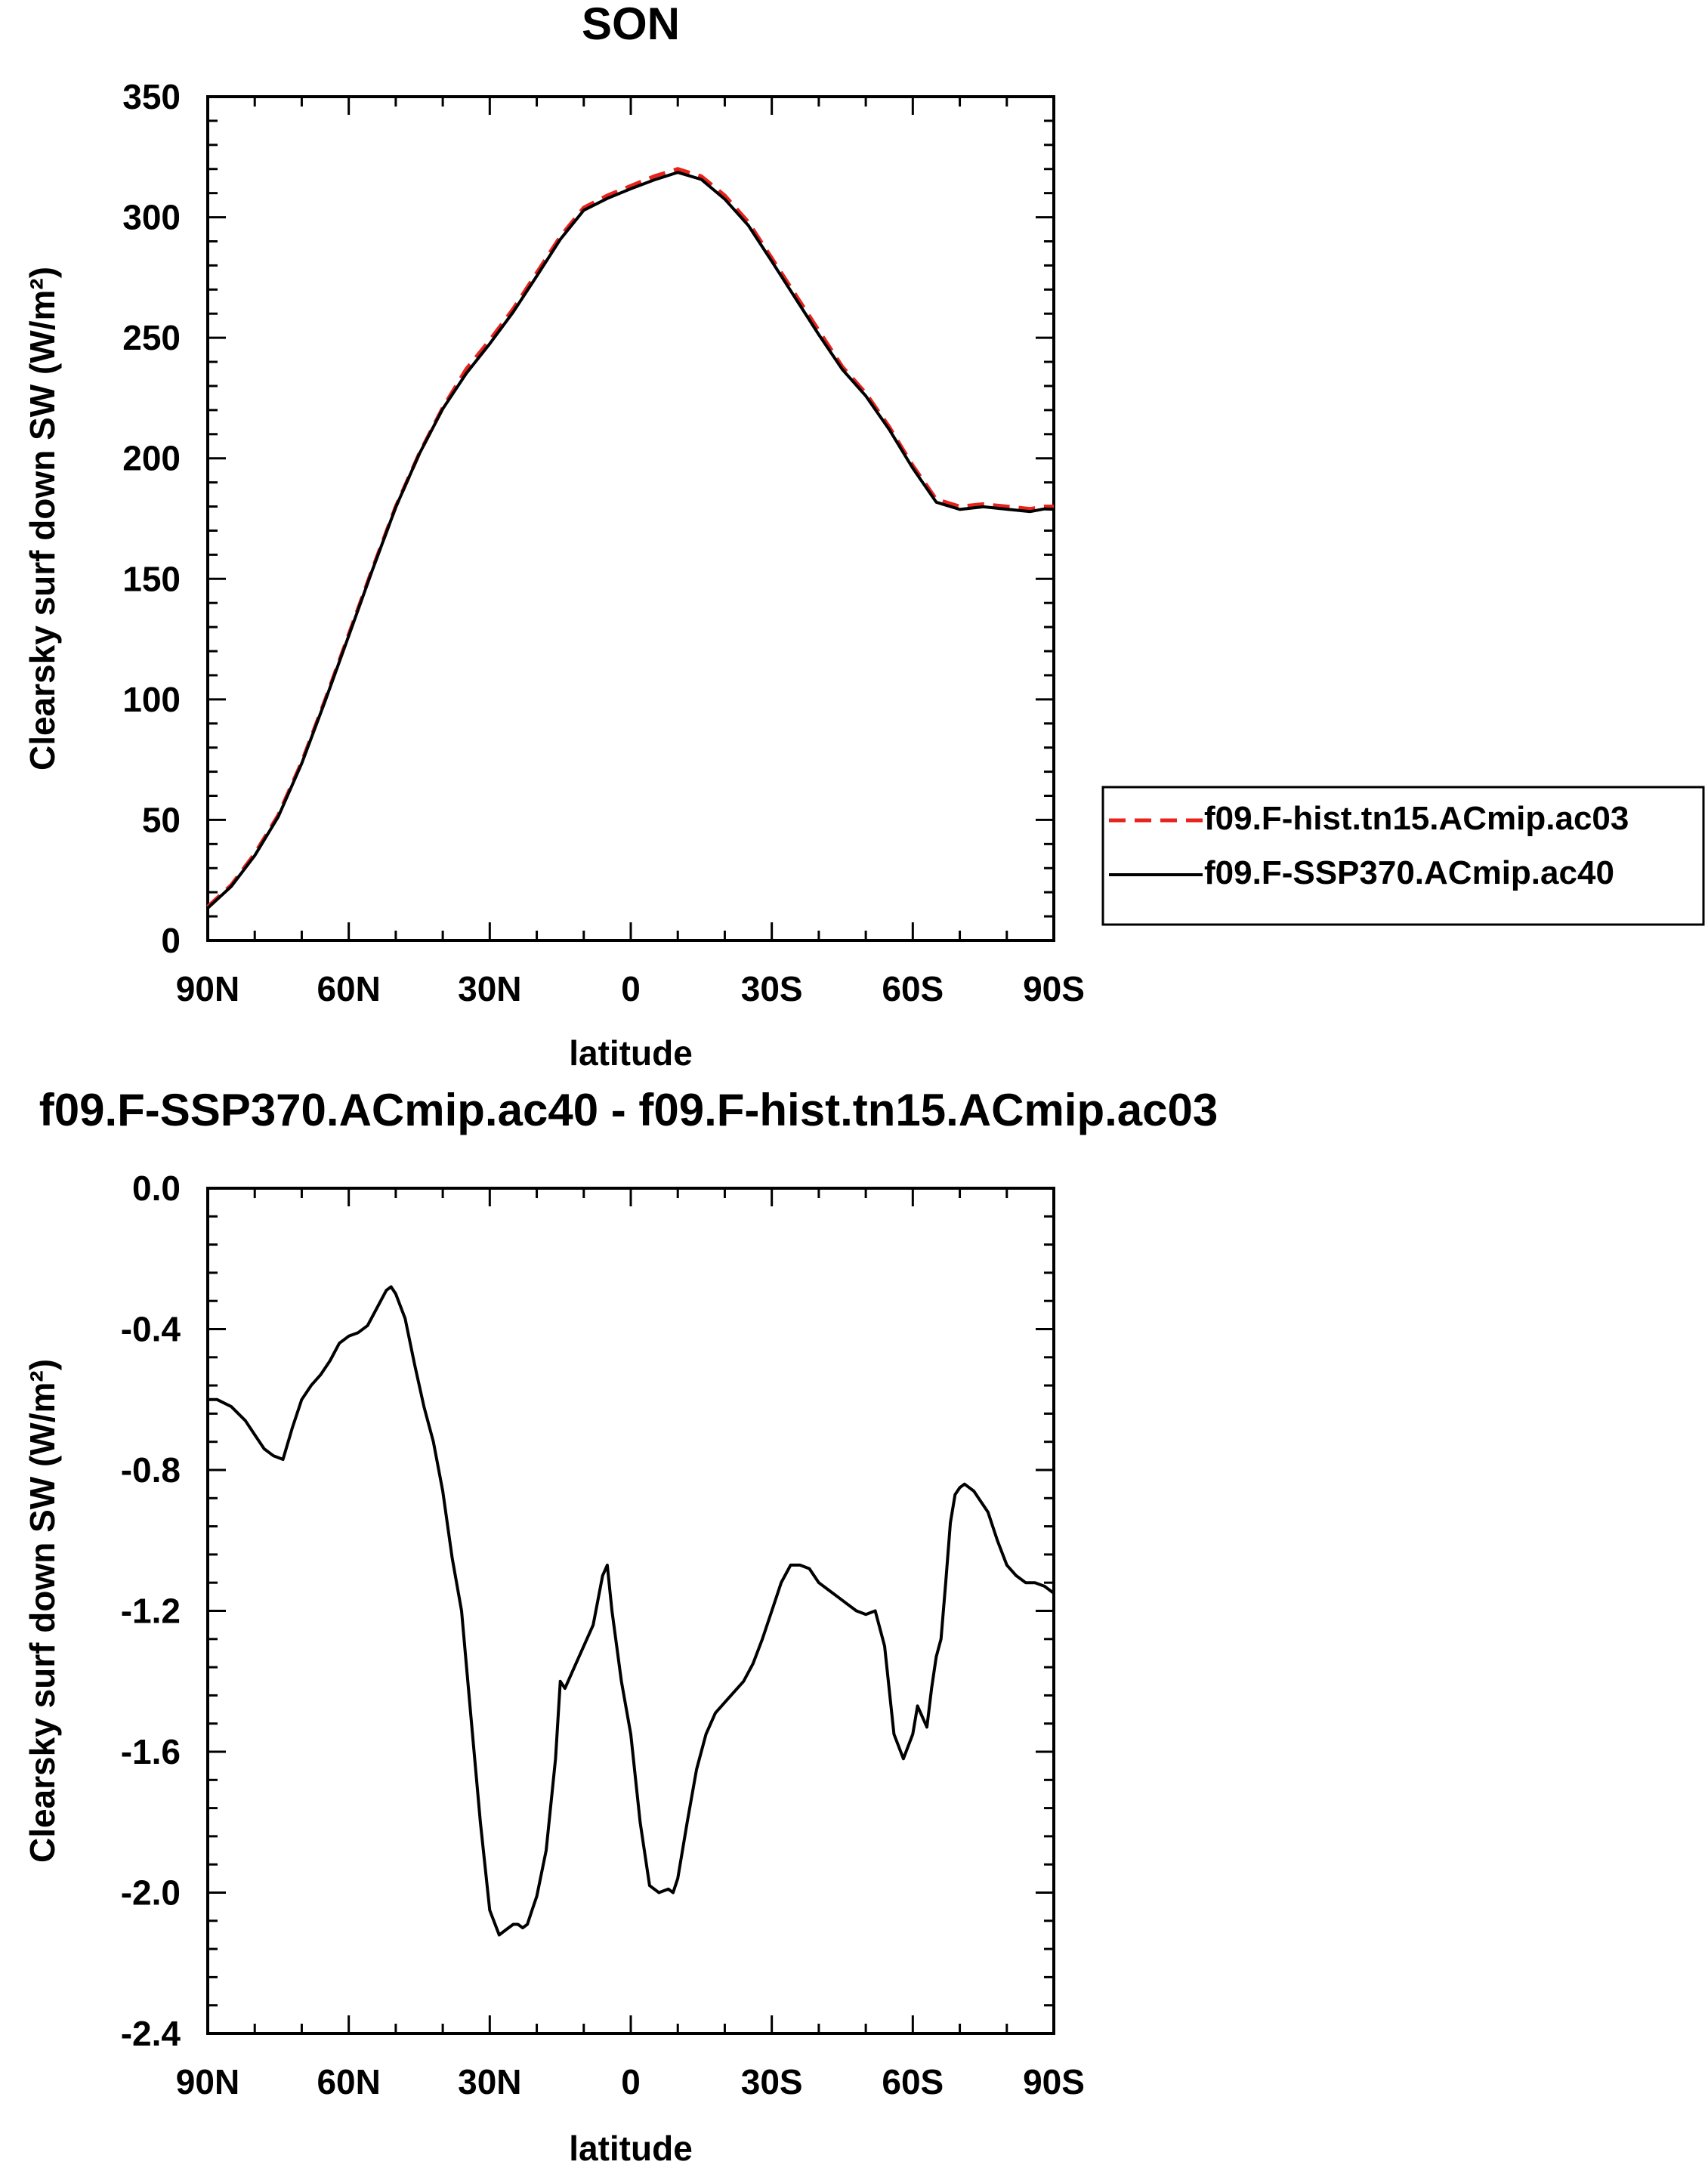  Describe the element at coordinates (161, 819) in the screenshot. I see `y-tick-label: 50` at that location.